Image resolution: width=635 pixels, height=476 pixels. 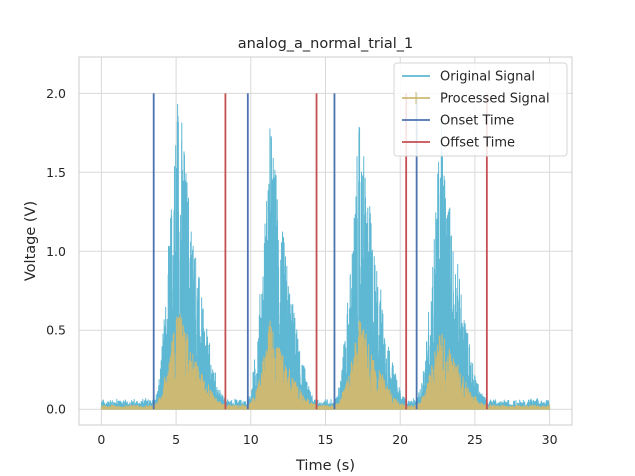 What do you see at coordinates (56, 172) in the screenshot?
I see `y-tick-label: 1.5` at bounding box center [56, 172].